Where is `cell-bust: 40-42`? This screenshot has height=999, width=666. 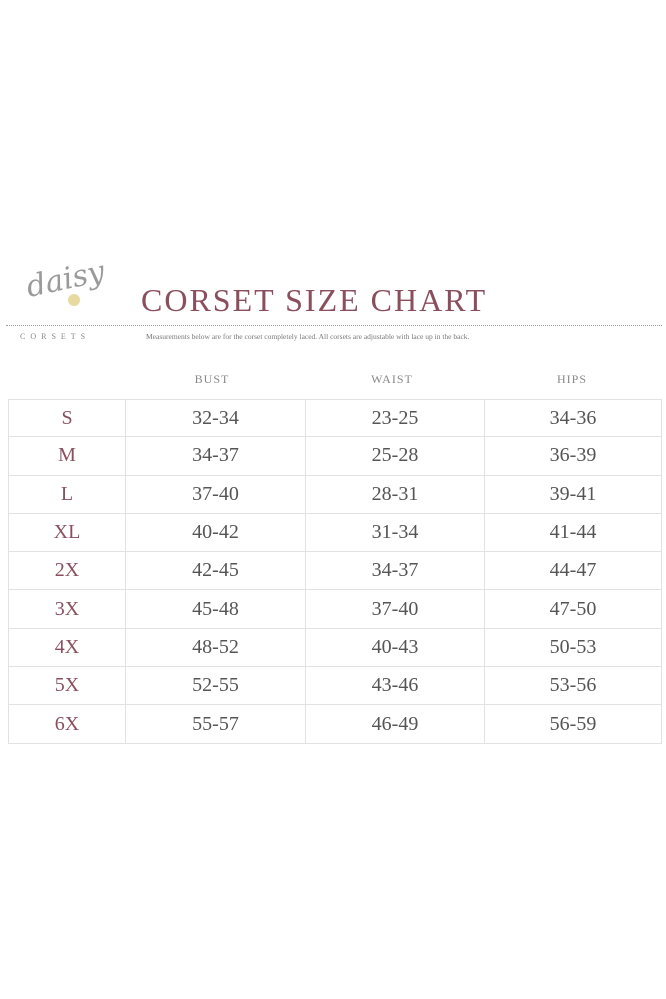 cell-bust: 40-42 is located at coordinates (215, 532).